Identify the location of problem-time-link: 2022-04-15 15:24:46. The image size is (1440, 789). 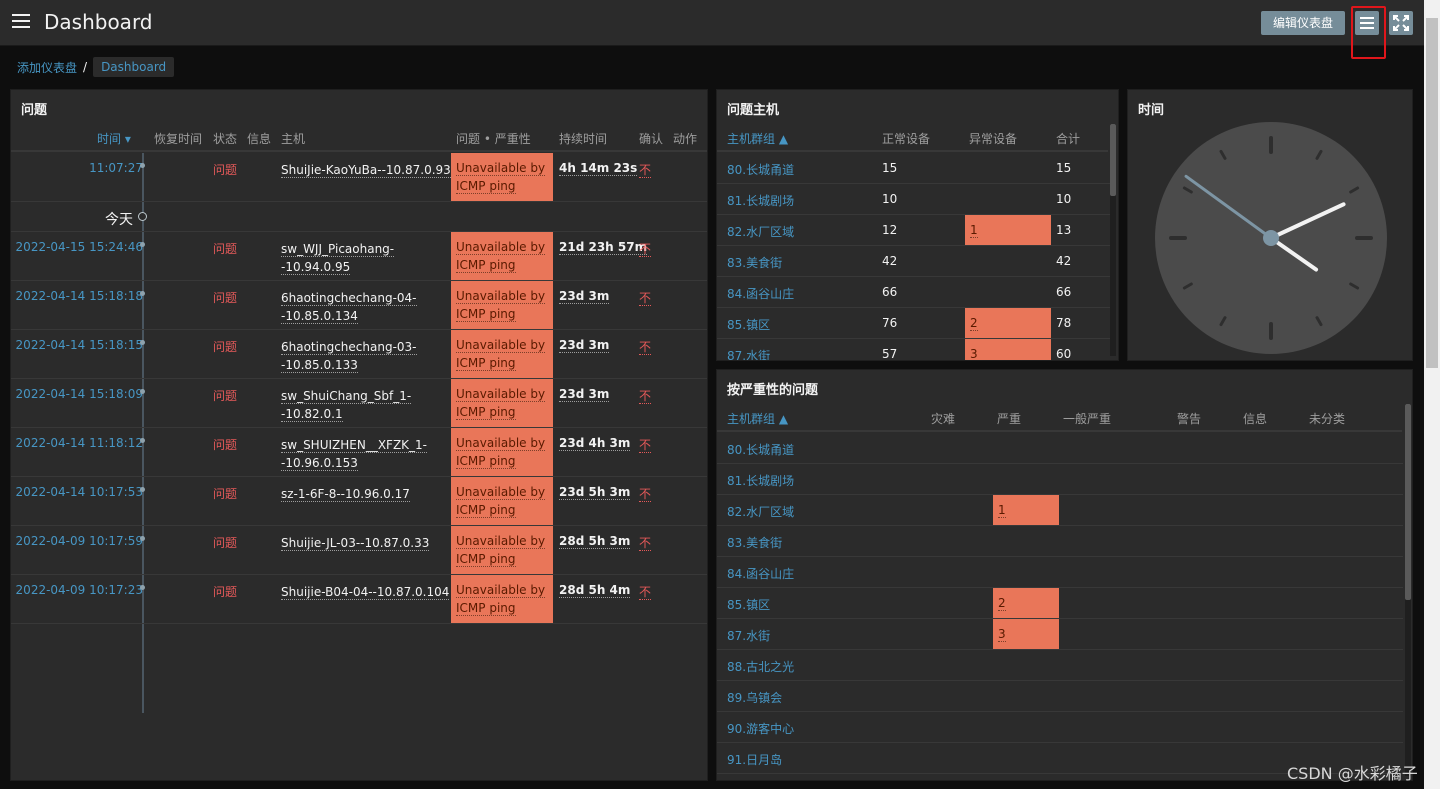
(79, 247).